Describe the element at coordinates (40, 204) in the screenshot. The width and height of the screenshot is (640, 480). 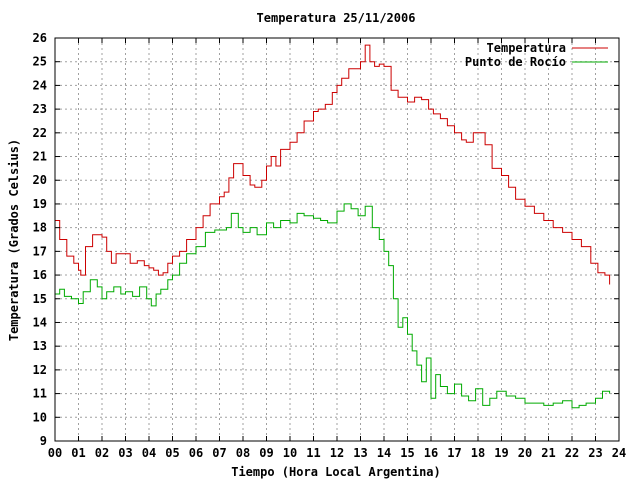
I see `y-tick-label: 19` at that location.